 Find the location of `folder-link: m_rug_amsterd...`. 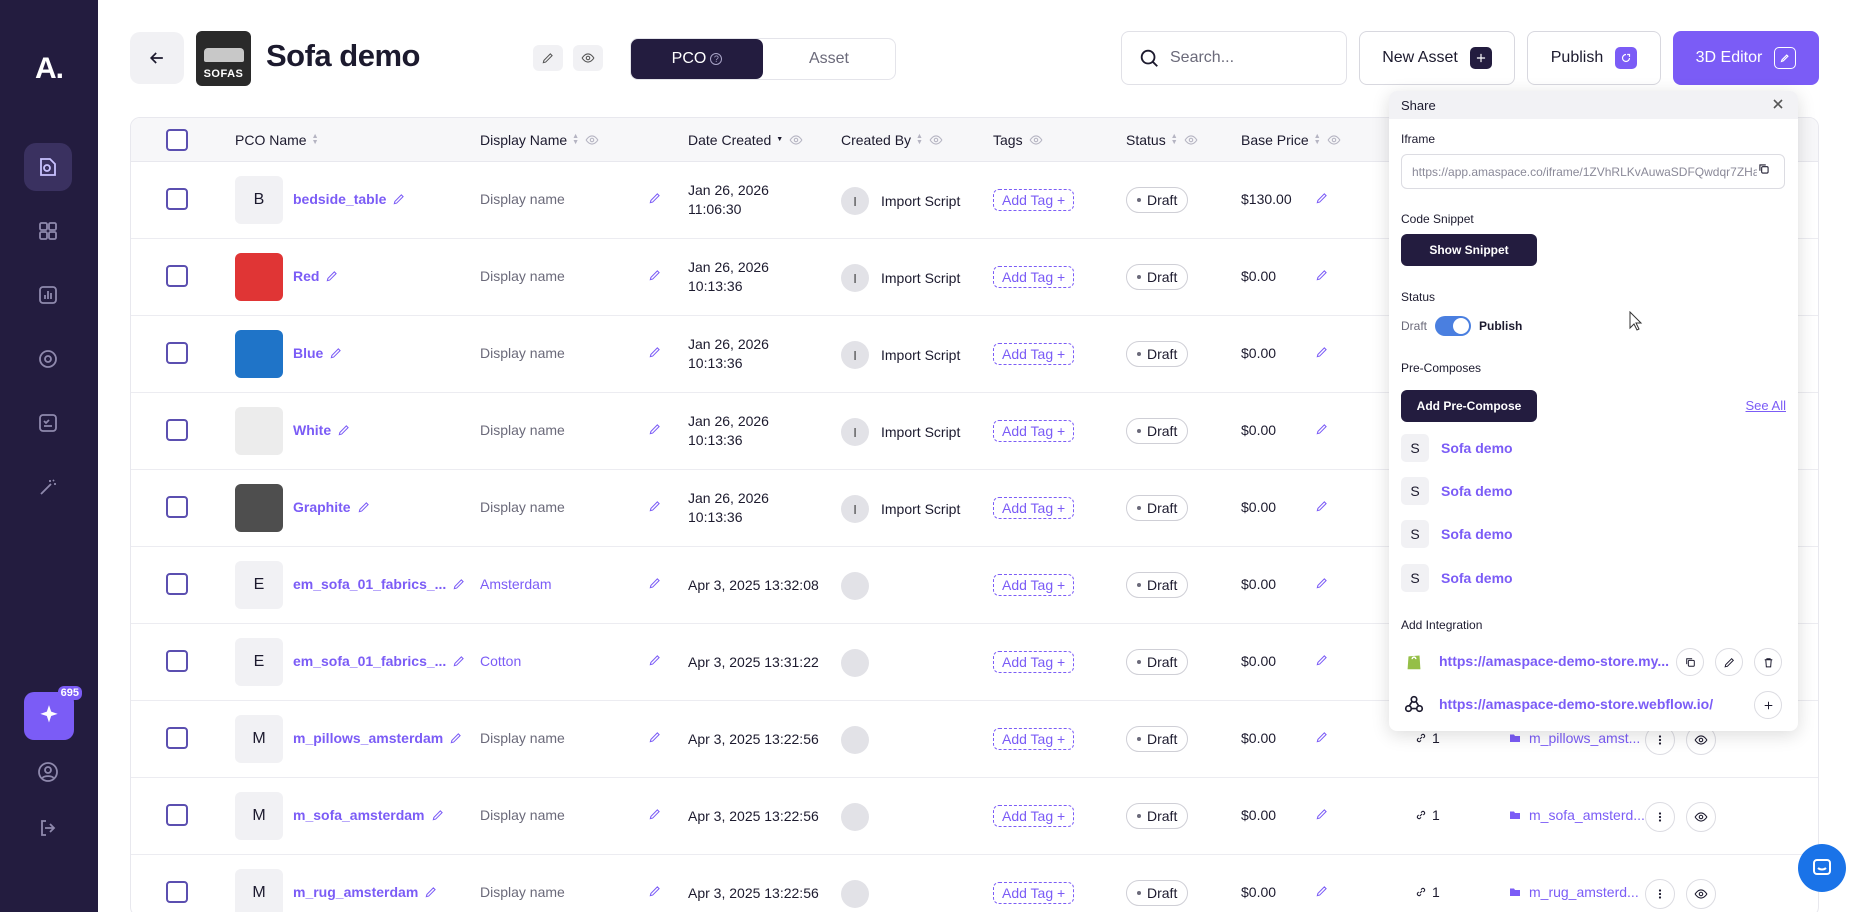

folder-link: m_rug_amsterd... is located at coordinates (1574, 892).